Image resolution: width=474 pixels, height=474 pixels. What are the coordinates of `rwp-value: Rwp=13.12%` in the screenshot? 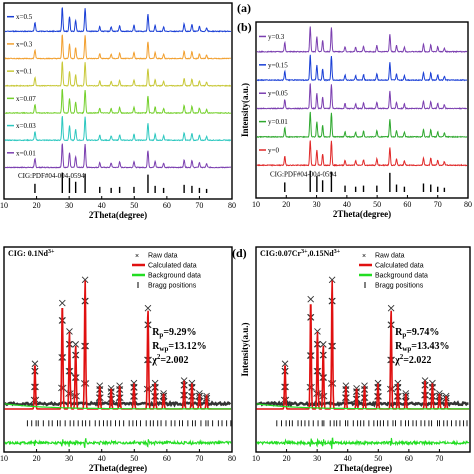 It's located at (179, 347).